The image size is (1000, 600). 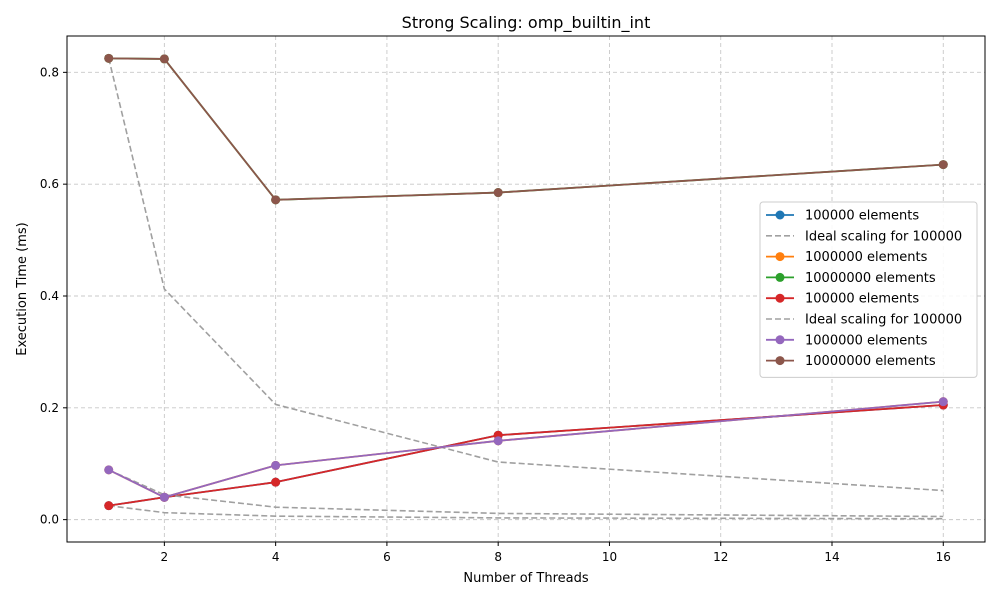 I want to click on y-axis-label: Execution Time (ms), so click(x=22, y=288).